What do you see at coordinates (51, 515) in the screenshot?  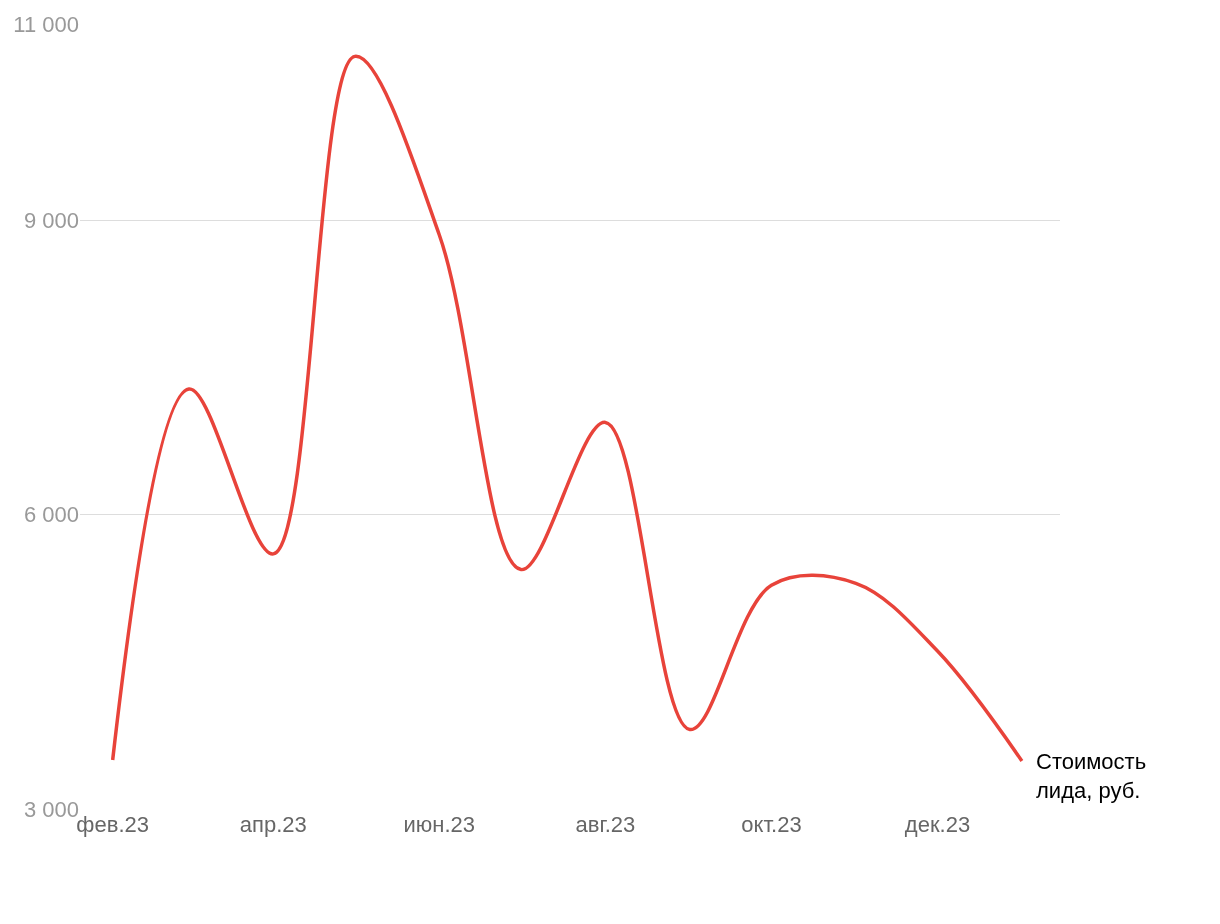 I see `y-tick-label: 6 000` at bounding box center [51, 515].